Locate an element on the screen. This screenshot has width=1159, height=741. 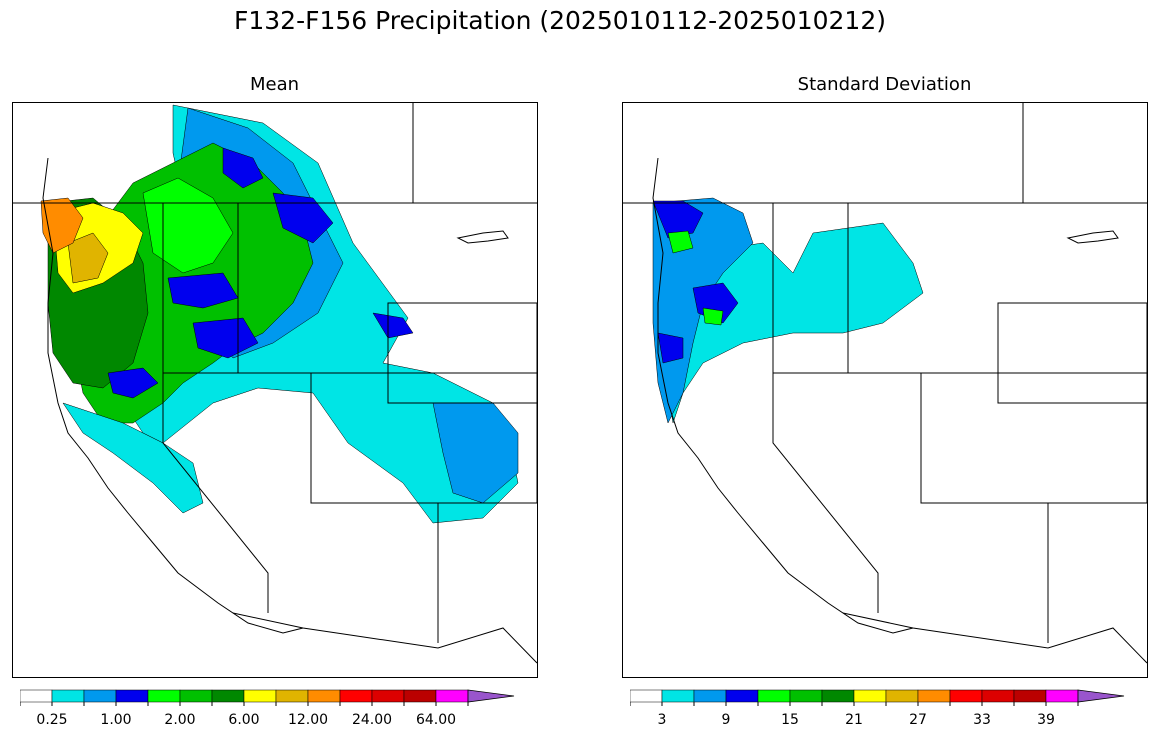
colorbar-mean: 0.25 1.00 2.00 6.00 12.00 24.00 64.00 is located at coordinates (280, 709).